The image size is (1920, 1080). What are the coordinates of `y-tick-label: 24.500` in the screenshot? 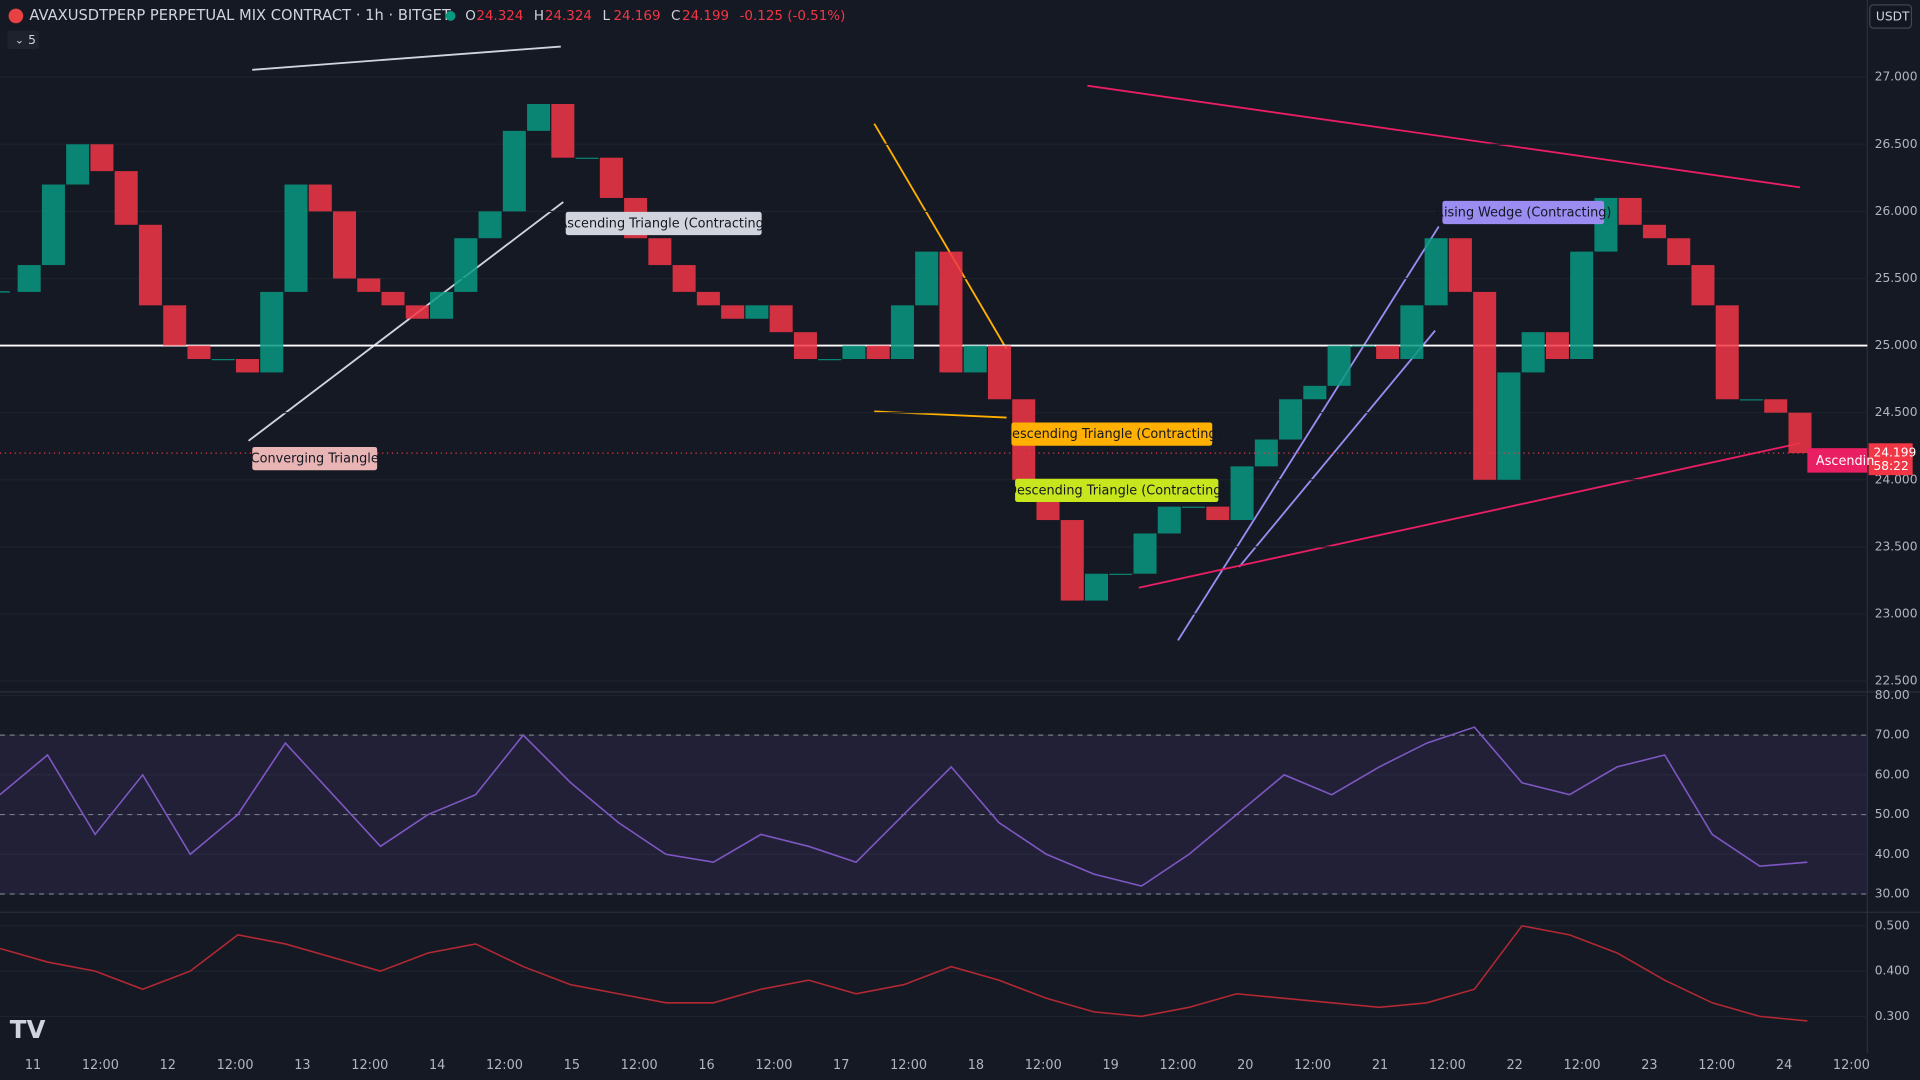 It's located at (1896, 412).